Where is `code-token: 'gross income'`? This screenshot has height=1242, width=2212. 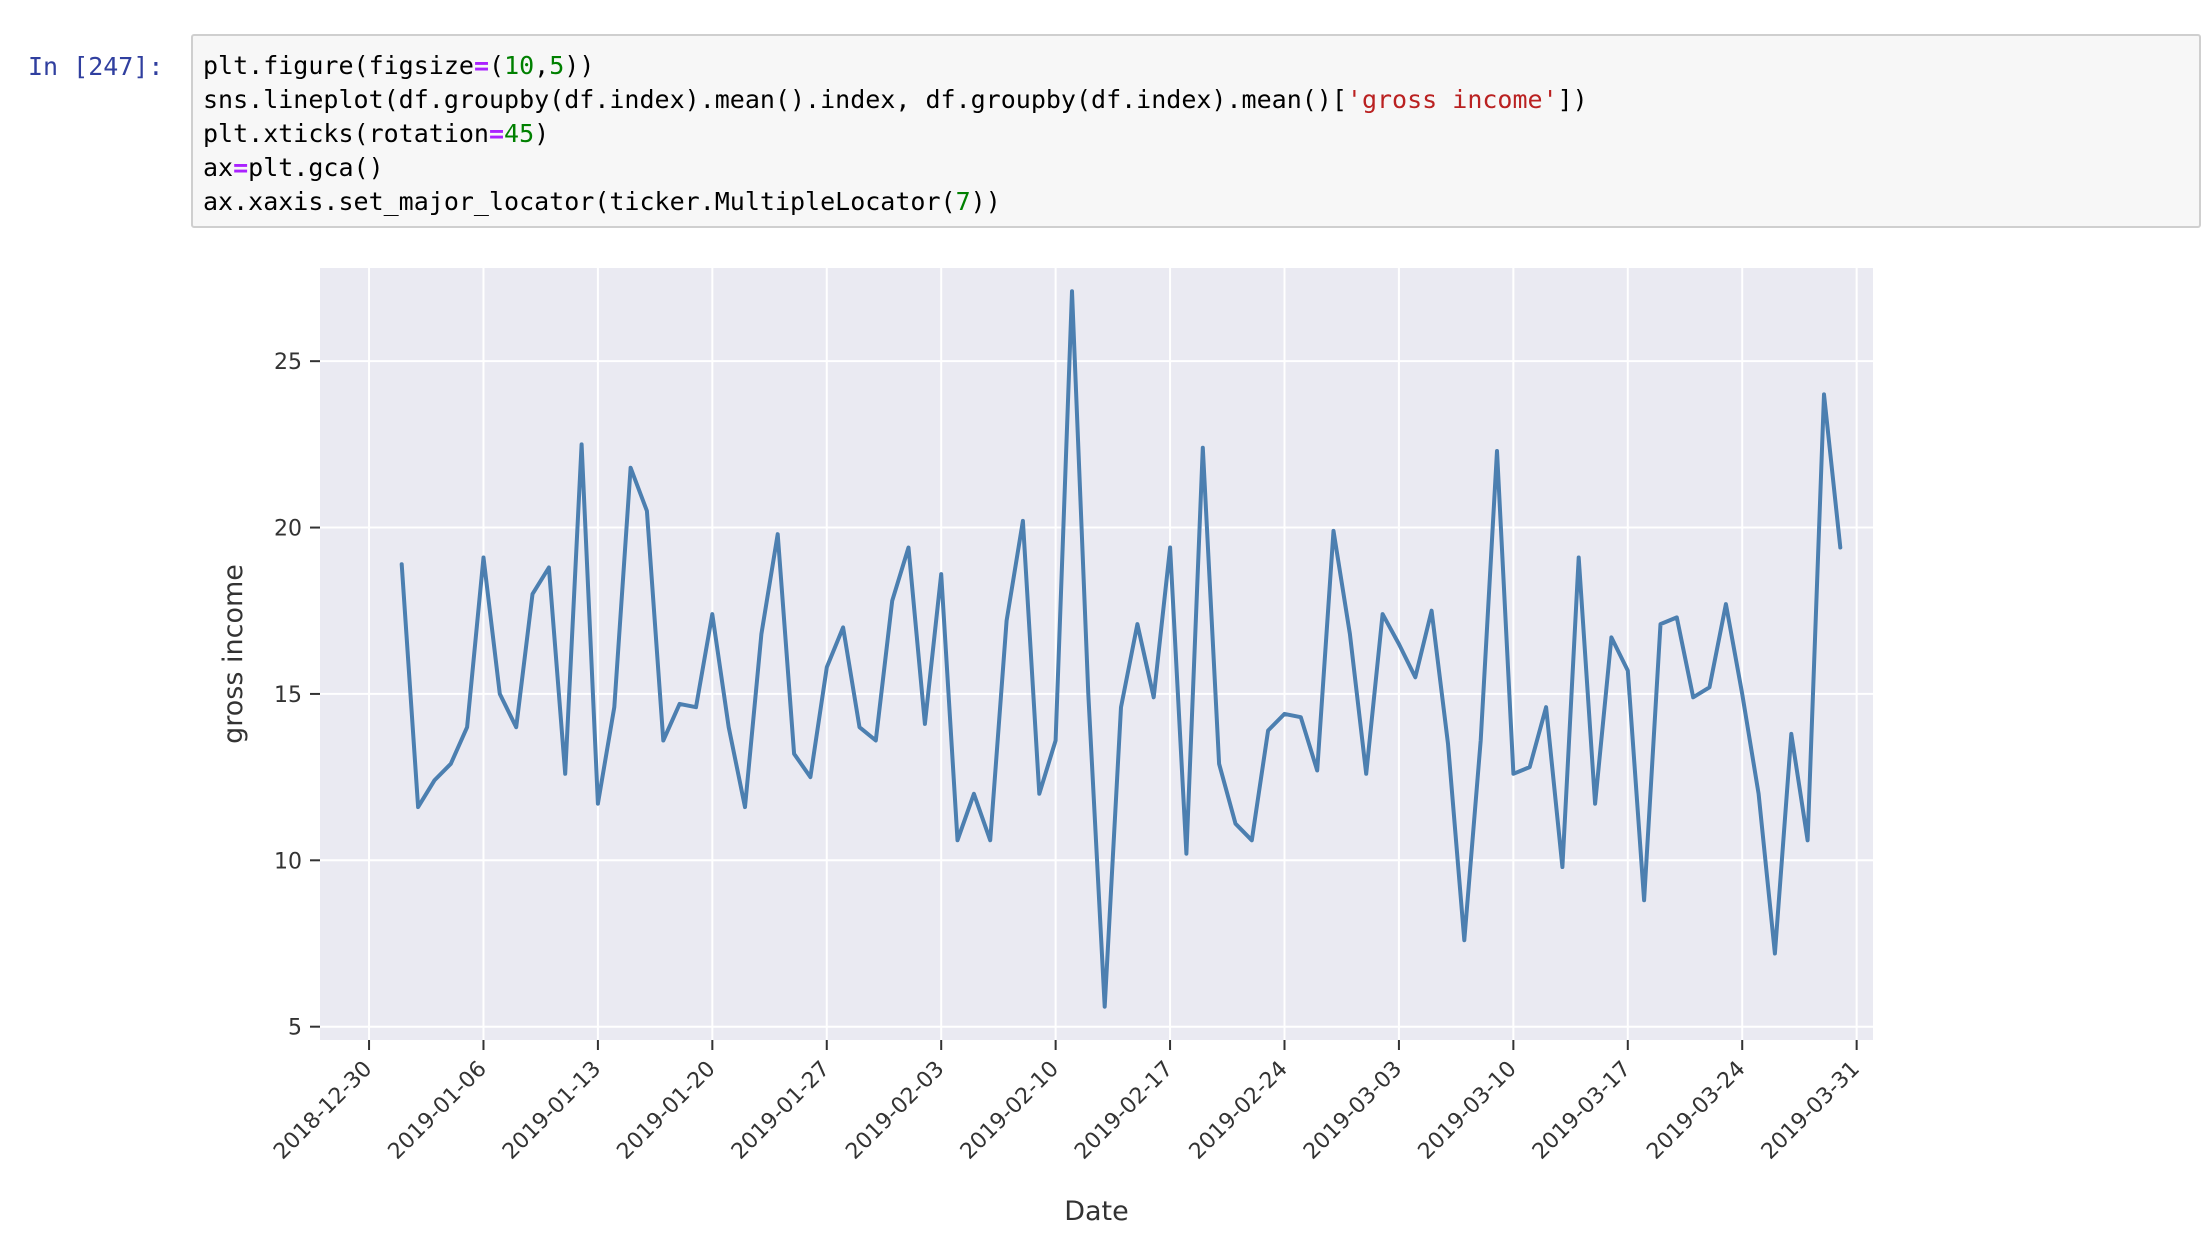 code-token: 'gross income' is located at coordinates (1452, 99).